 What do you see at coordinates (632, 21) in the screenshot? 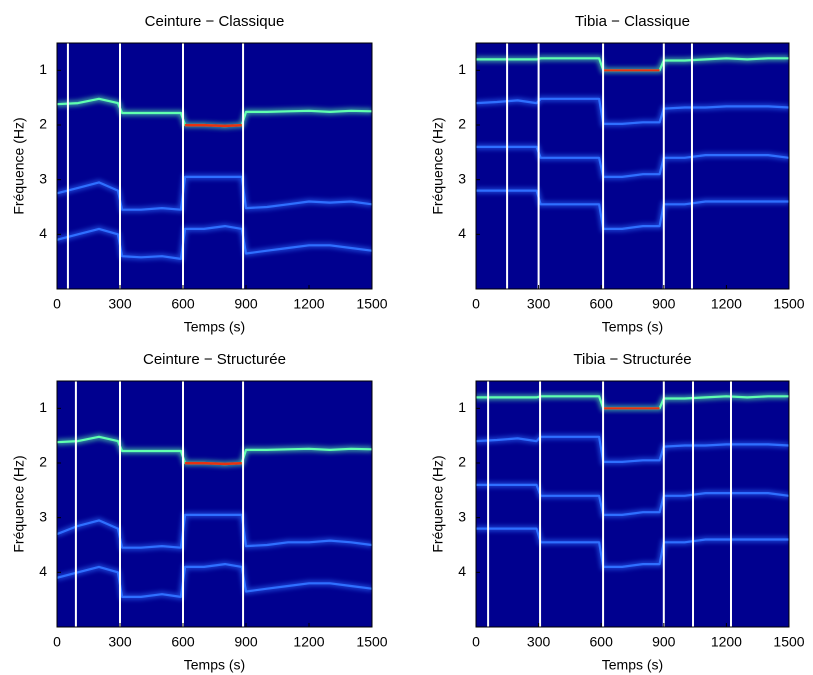
I see `chart-title: Tibia − Classique` at bounding box center [632, 21].